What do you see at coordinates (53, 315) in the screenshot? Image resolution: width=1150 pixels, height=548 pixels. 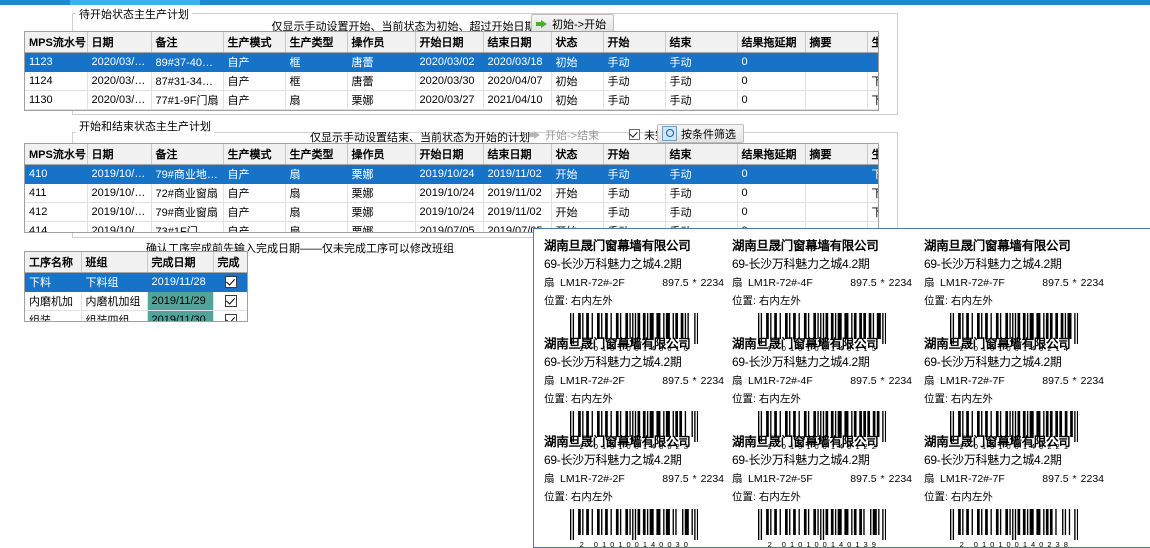 I see `process-name-cell: 组装` at bounding box center [53, 315].